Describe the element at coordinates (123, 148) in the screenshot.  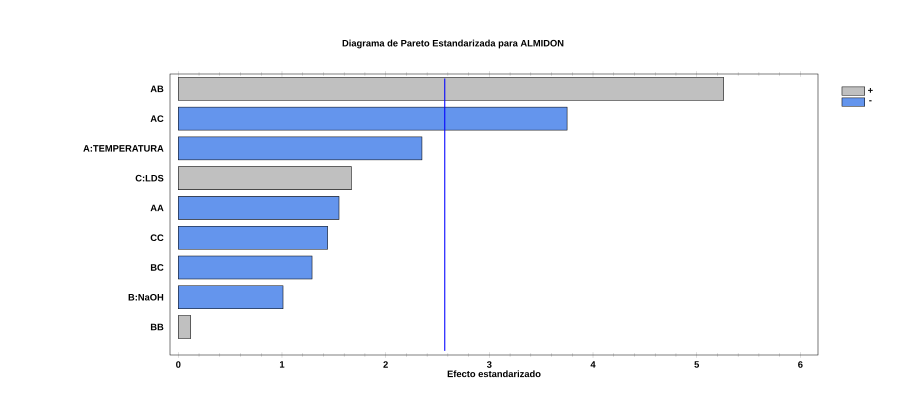
I see `y-tick-label: A:TEMPERATURA` at that location.